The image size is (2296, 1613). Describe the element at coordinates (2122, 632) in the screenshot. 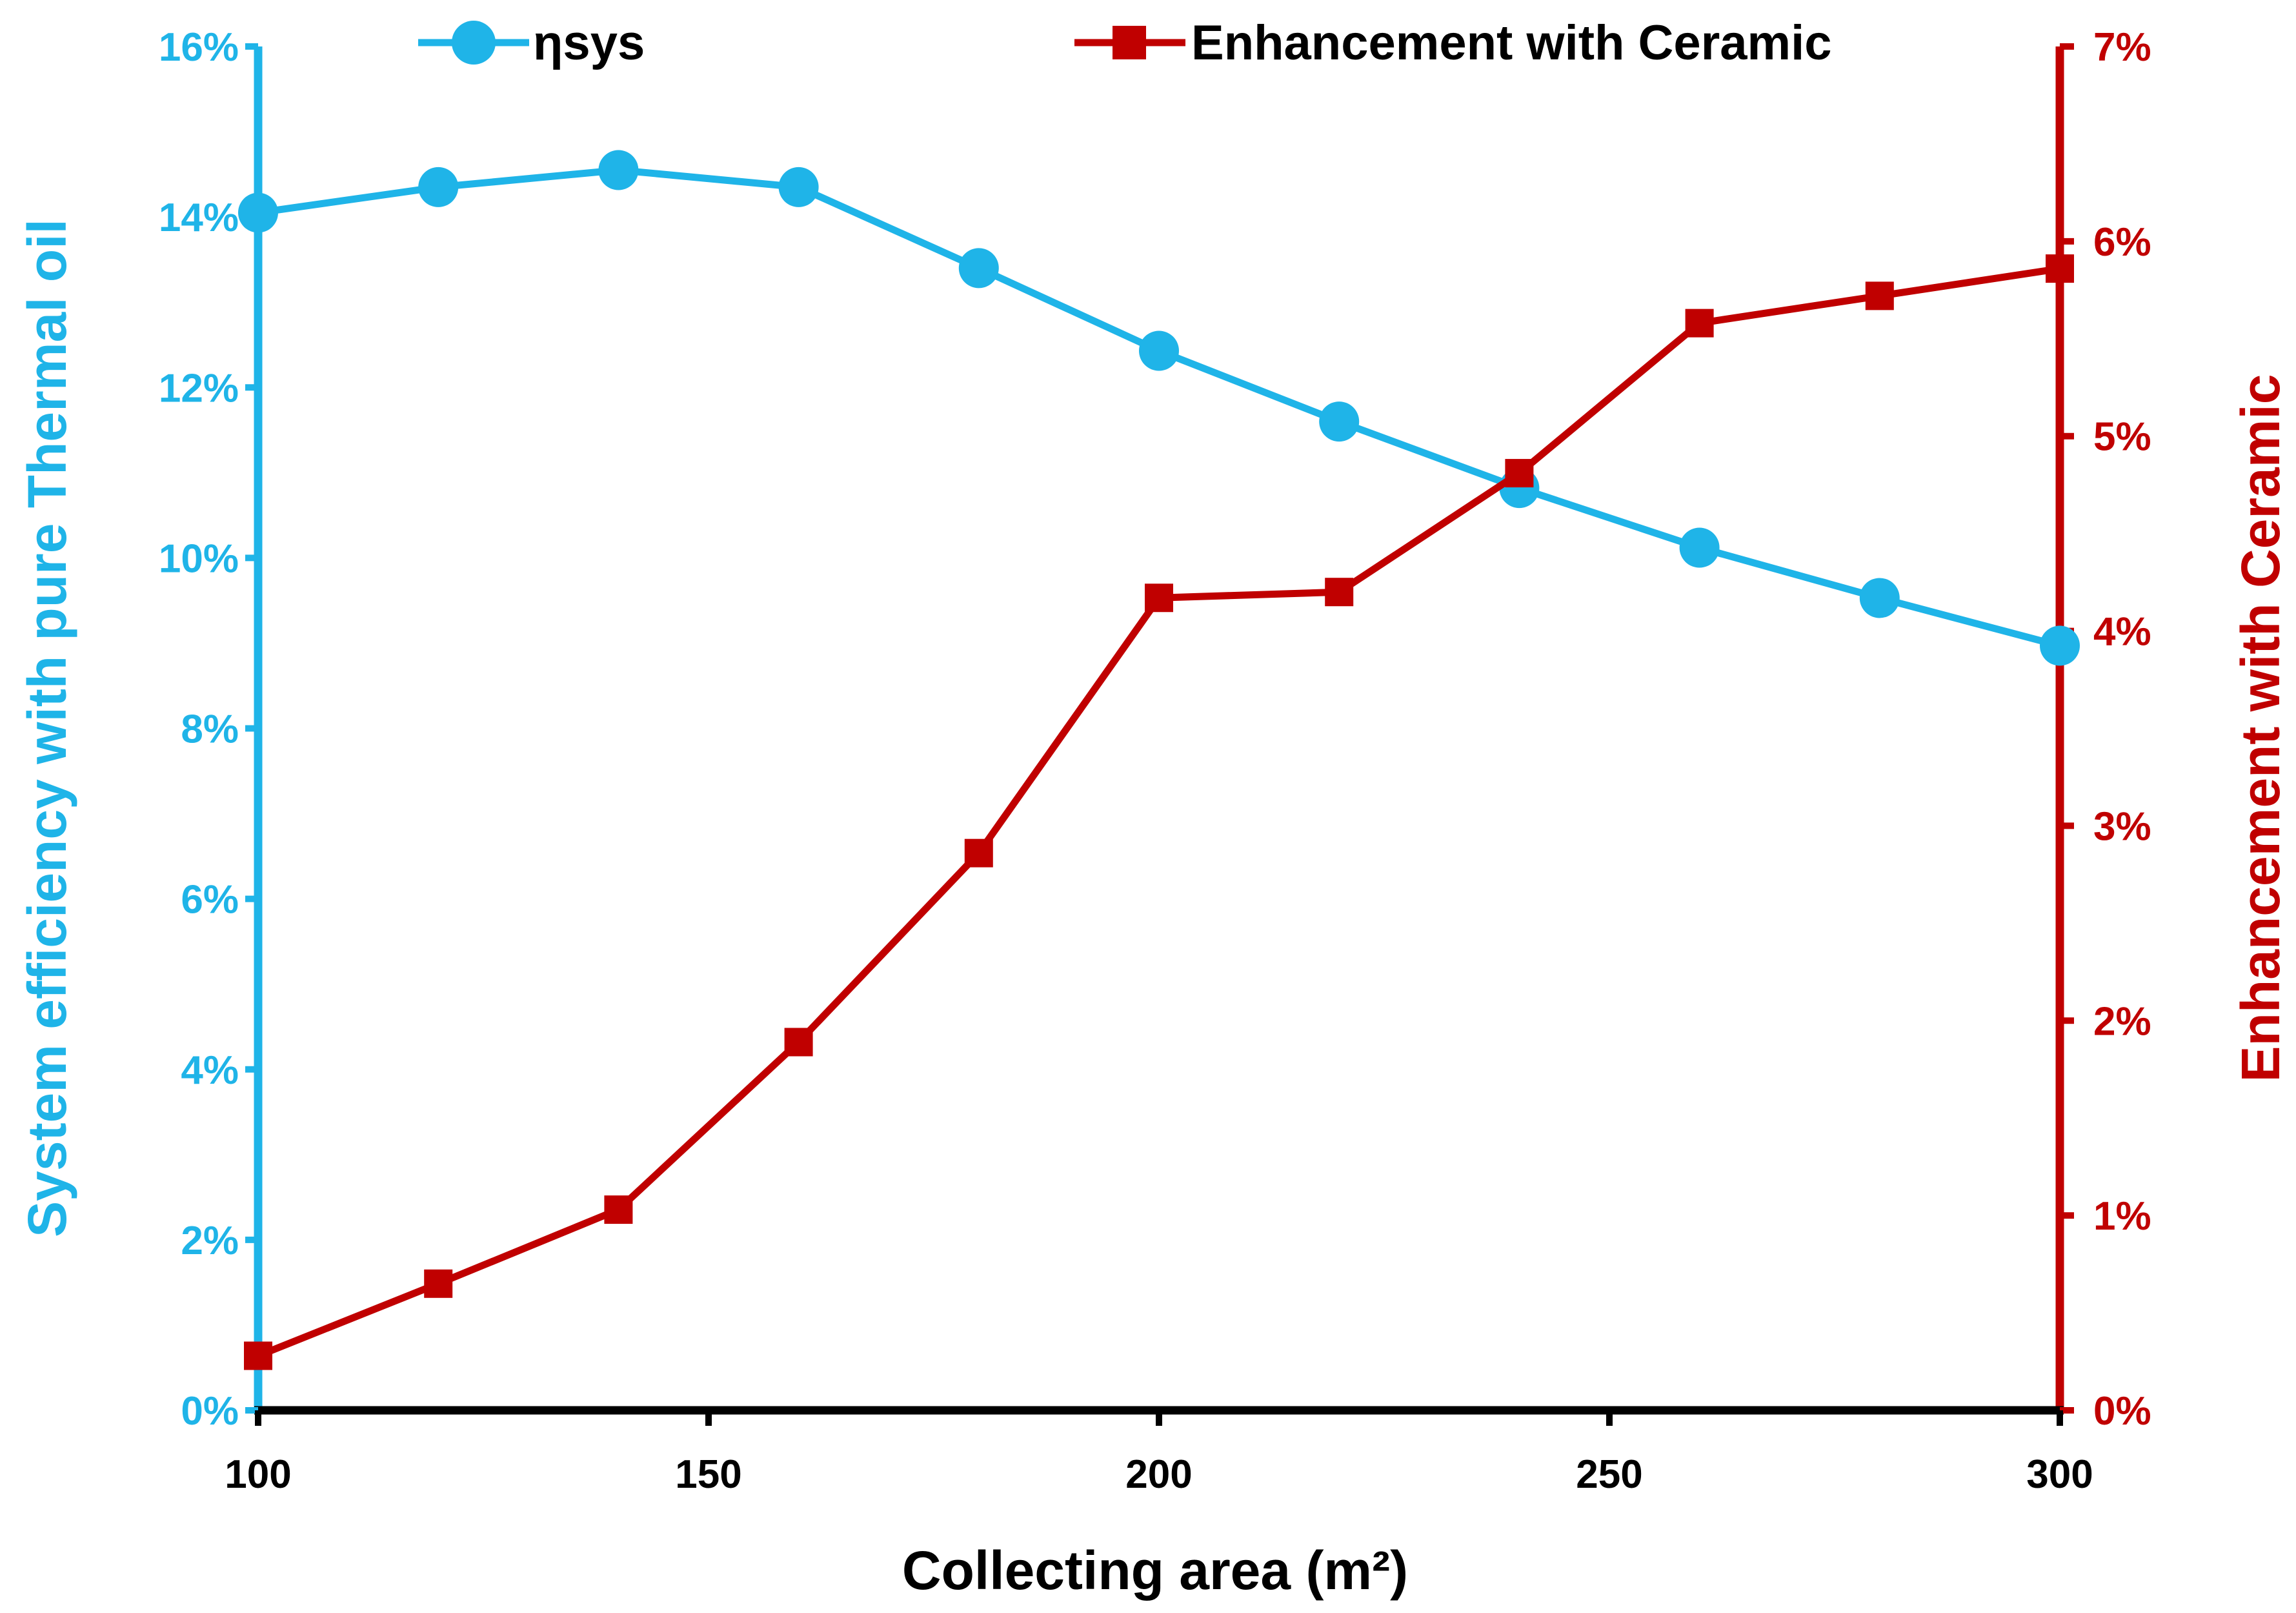

I see `y-right-tick-label: 4%` at that location.